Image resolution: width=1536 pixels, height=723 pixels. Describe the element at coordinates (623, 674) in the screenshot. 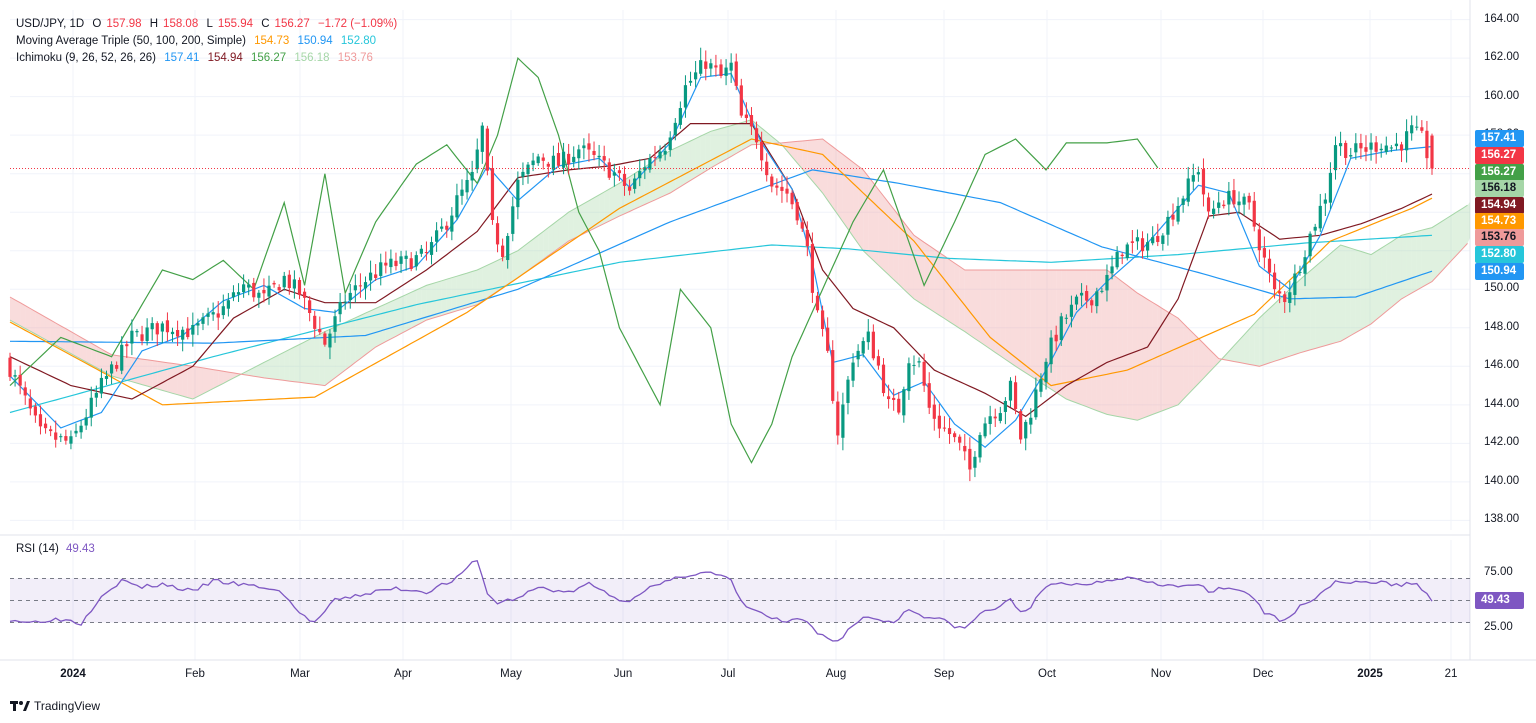

I see `time-tick-label: Jun` at that location.